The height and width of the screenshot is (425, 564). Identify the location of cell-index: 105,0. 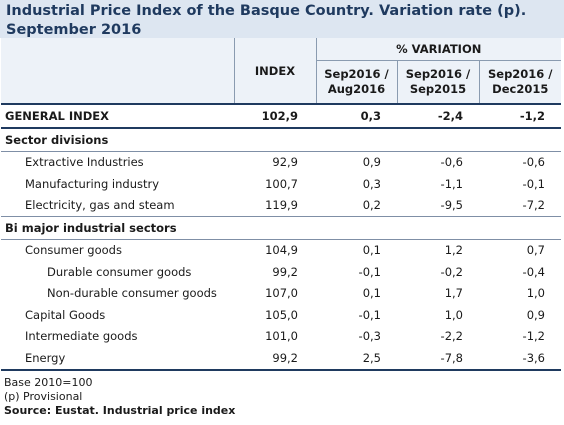
(281, 314).